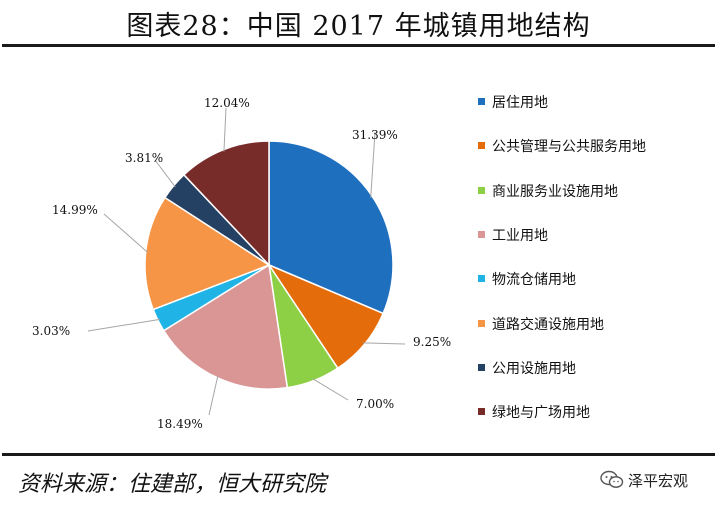 The height and width of the screenshot is (507, 717). Describe the element at coordinates (172, 484) in the screenshot. I see `source-note: 资料来源：住建部，恒大研究院` at that location.